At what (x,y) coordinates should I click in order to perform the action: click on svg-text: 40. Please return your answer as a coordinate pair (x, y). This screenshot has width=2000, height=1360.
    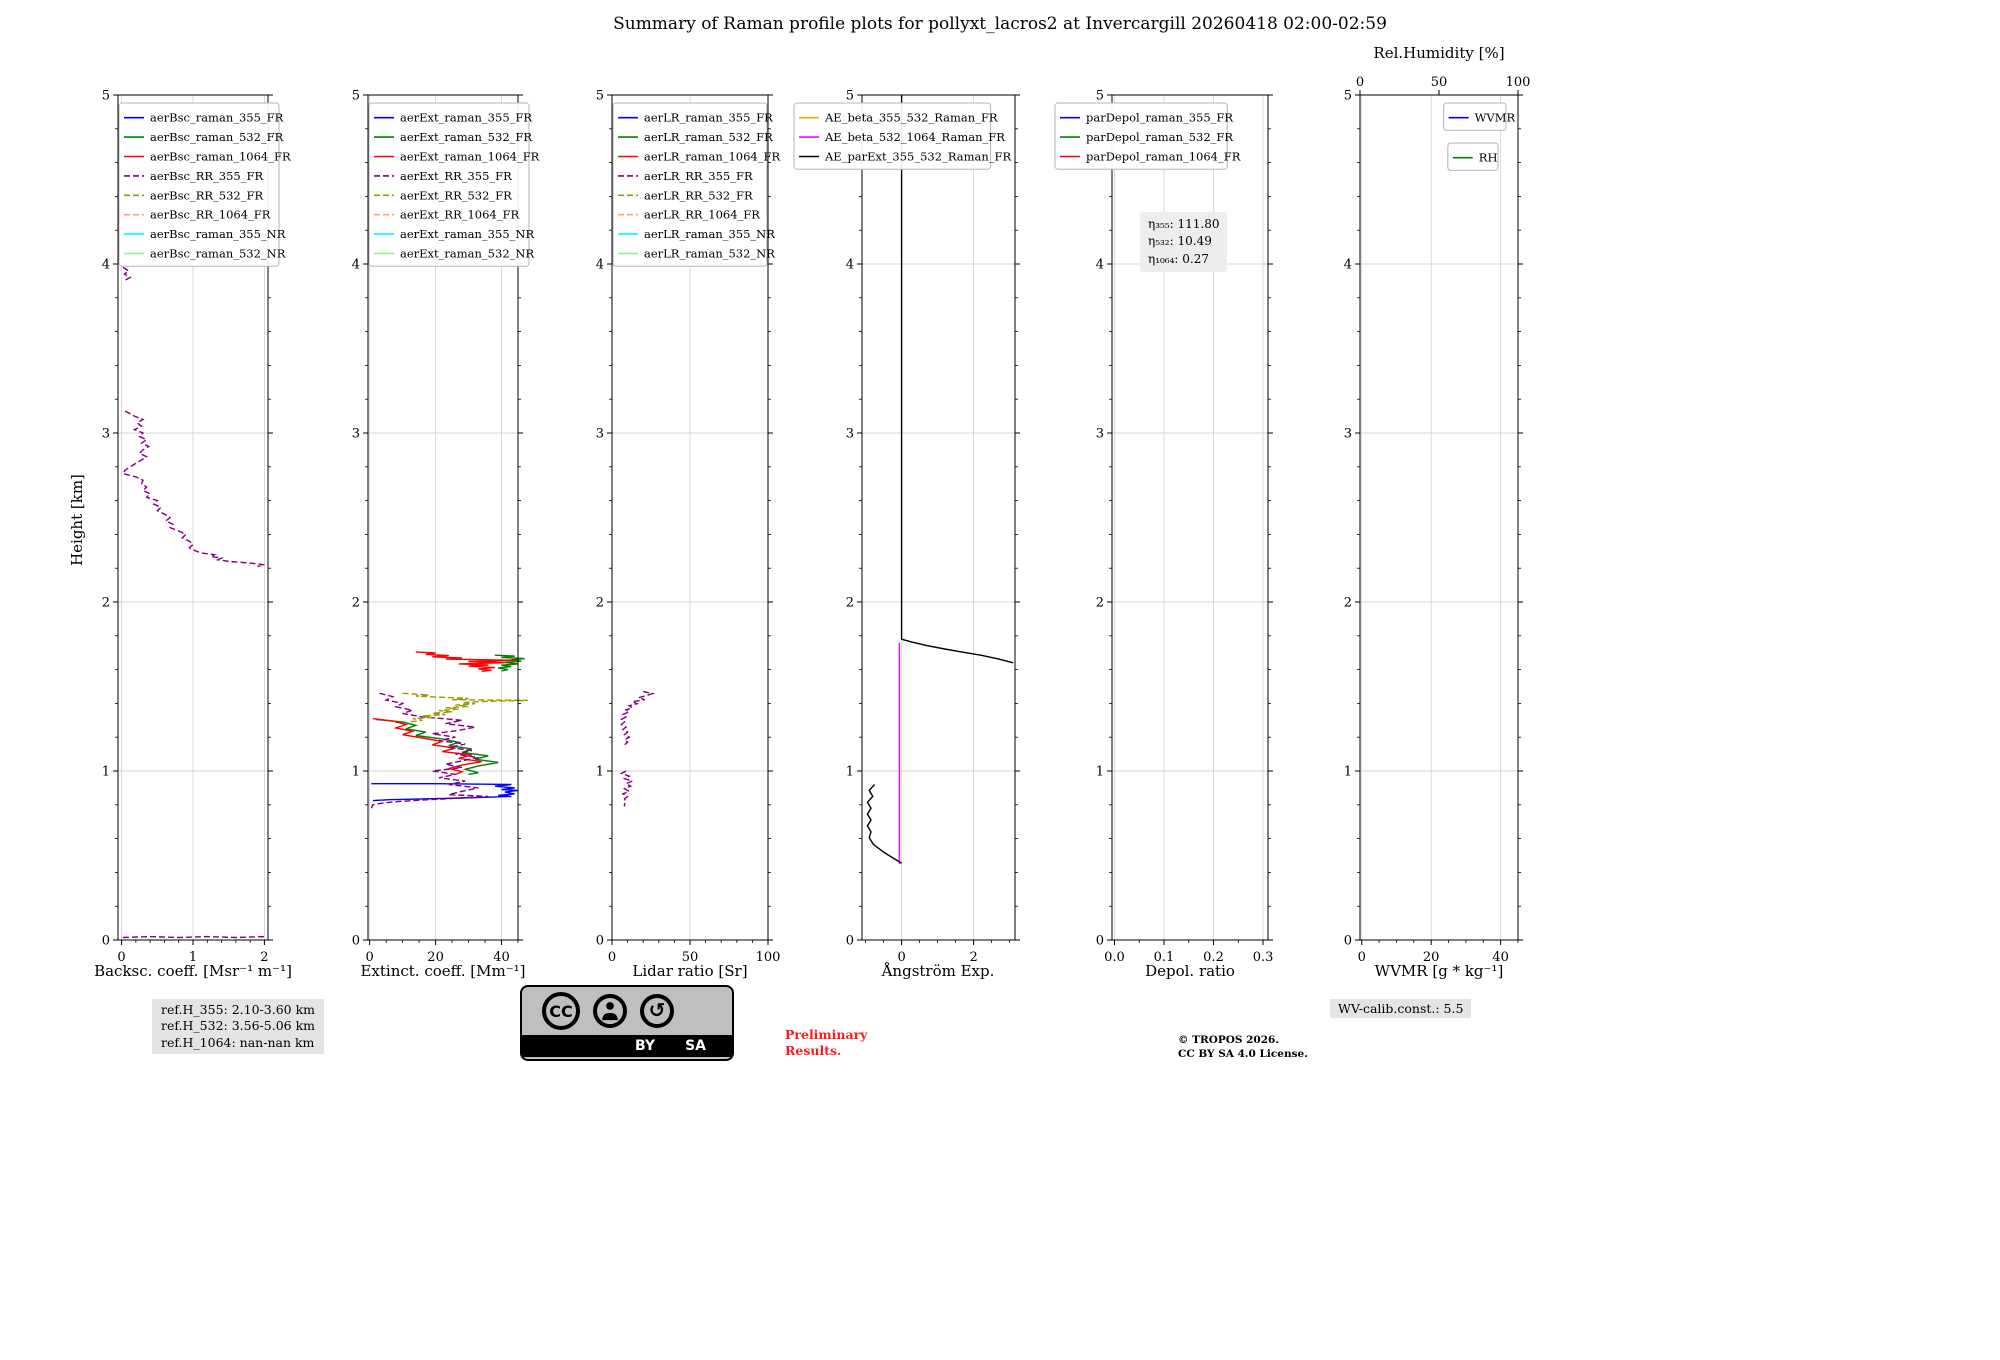
    Looking at the image, I should click on (1500, 957).